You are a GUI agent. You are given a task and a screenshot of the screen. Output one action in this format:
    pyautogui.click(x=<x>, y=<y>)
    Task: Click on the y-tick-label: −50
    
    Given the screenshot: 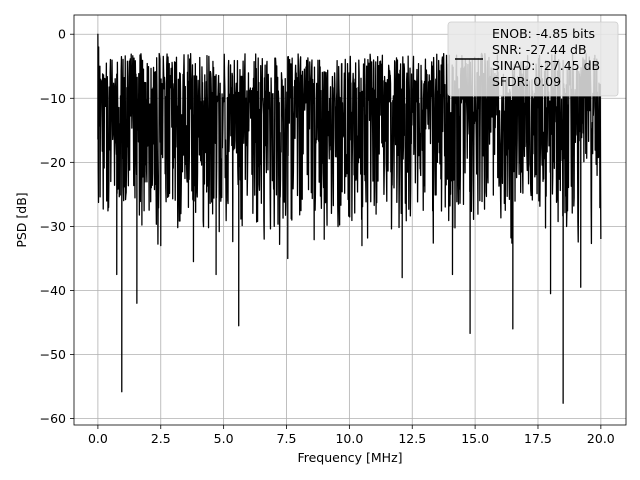 What is the action you would take?
    pyautogui.click(x=53, y=354)
    